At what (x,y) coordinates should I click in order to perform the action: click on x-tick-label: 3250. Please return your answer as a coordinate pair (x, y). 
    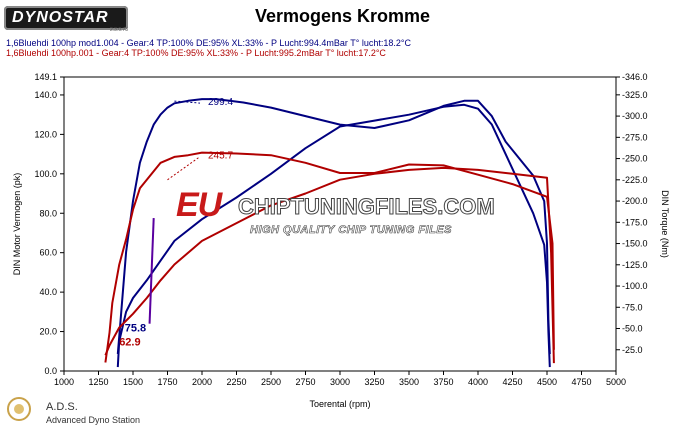
    Looking at the image, I should click on (374, 382).